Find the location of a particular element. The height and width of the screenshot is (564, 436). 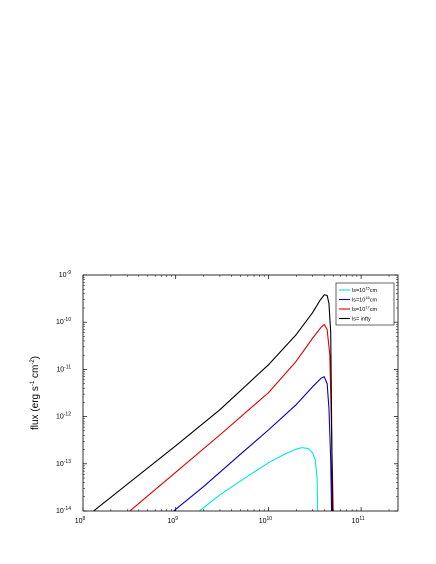

x-tick-label-0: 10⁸ is located at coordinates (80, 520).